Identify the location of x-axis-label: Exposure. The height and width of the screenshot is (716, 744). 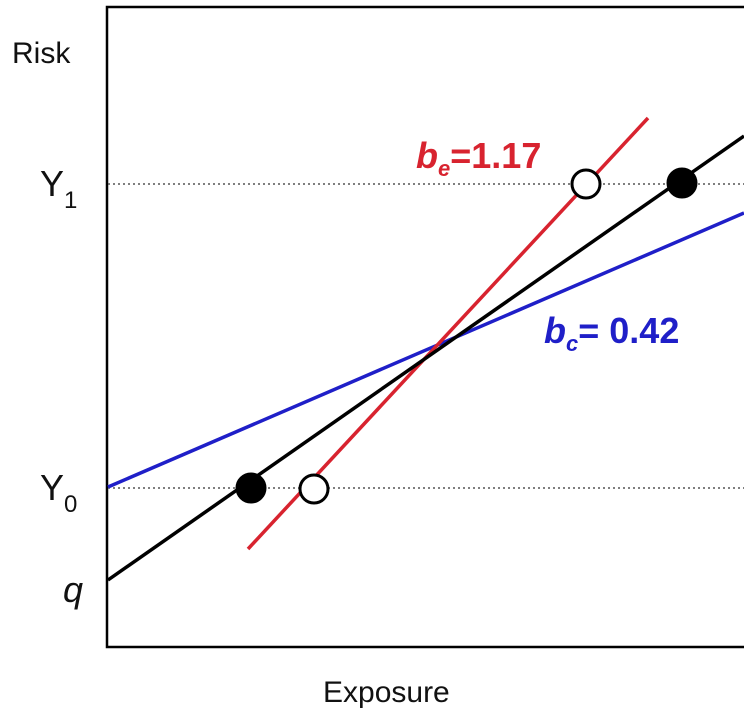
(386, 692).